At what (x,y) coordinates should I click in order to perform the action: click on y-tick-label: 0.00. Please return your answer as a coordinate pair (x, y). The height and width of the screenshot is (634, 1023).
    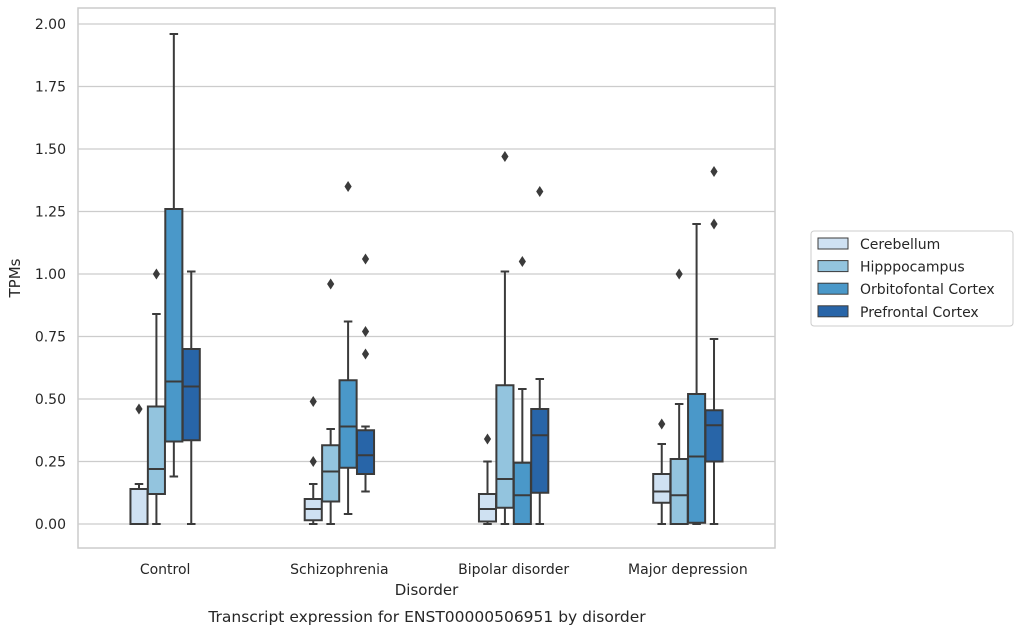
    Looking at the image, I should click on (50, 525).